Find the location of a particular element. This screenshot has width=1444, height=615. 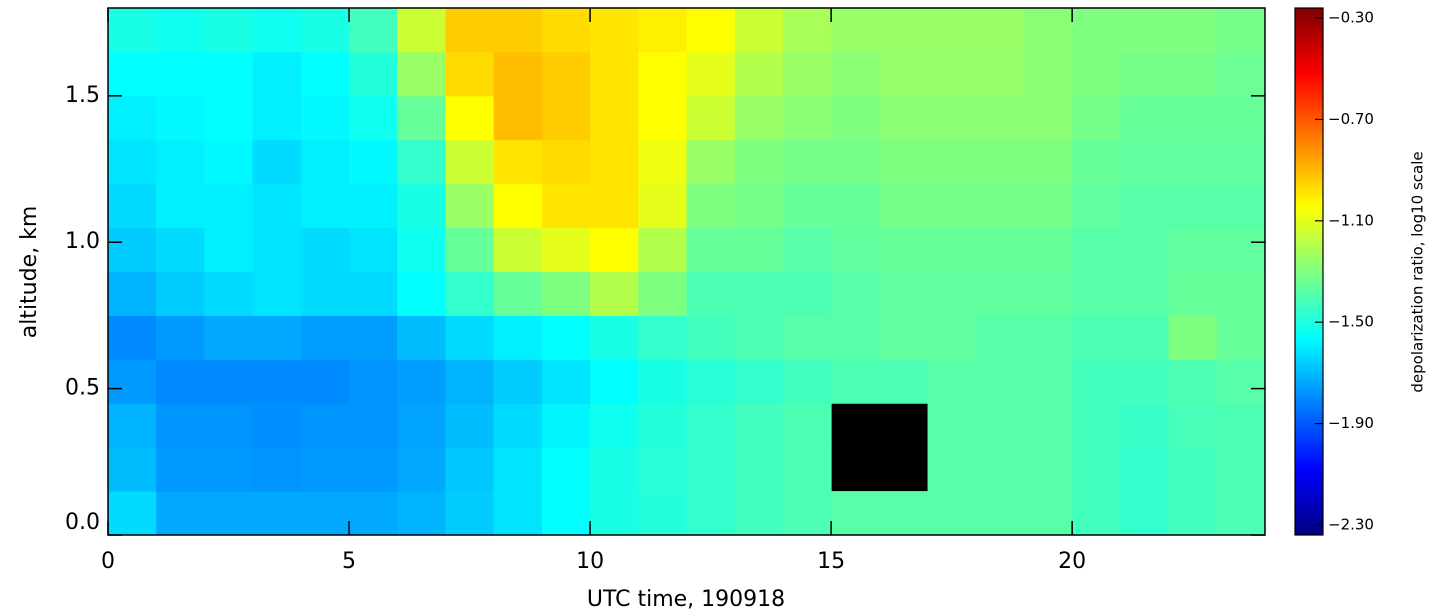

x-tick-label: 10 is located at coordinates (590, 561).